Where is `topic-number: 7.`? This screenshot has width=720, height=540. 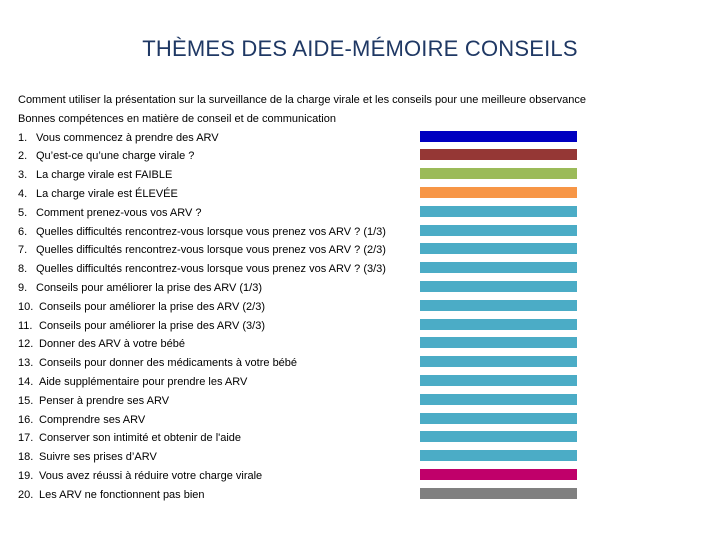 topic-number: 7. is located at coordinates (23, 250).